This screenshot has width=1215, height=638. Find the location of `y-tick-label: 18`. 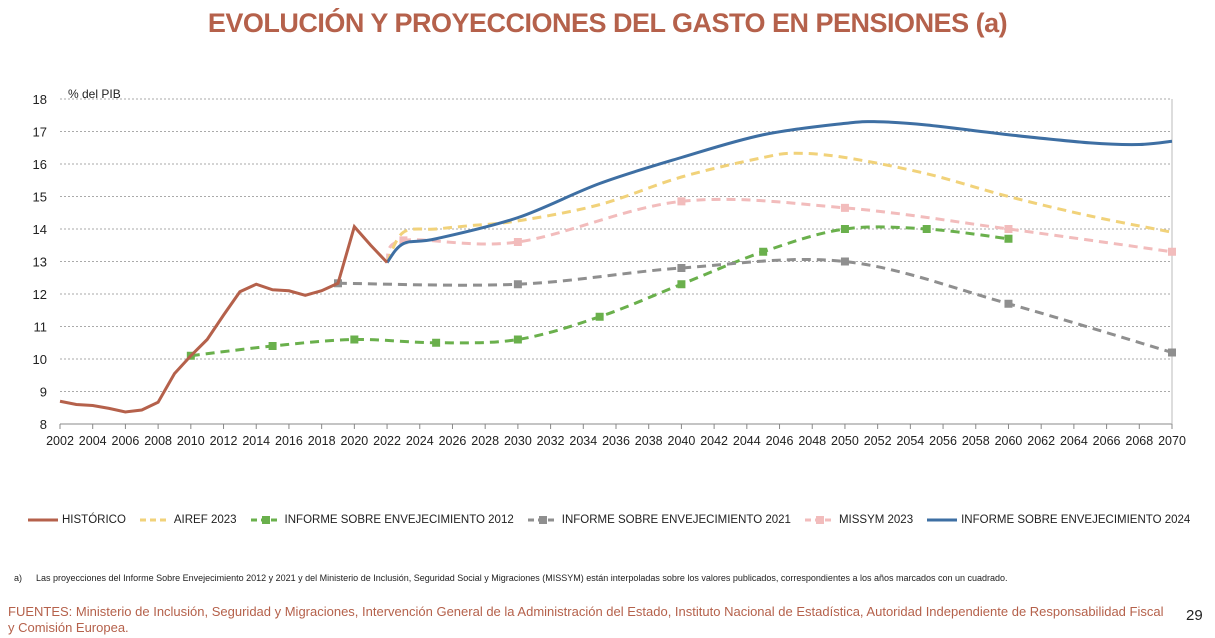

y-tick-label: 18 is located at coordinates (40, 99).